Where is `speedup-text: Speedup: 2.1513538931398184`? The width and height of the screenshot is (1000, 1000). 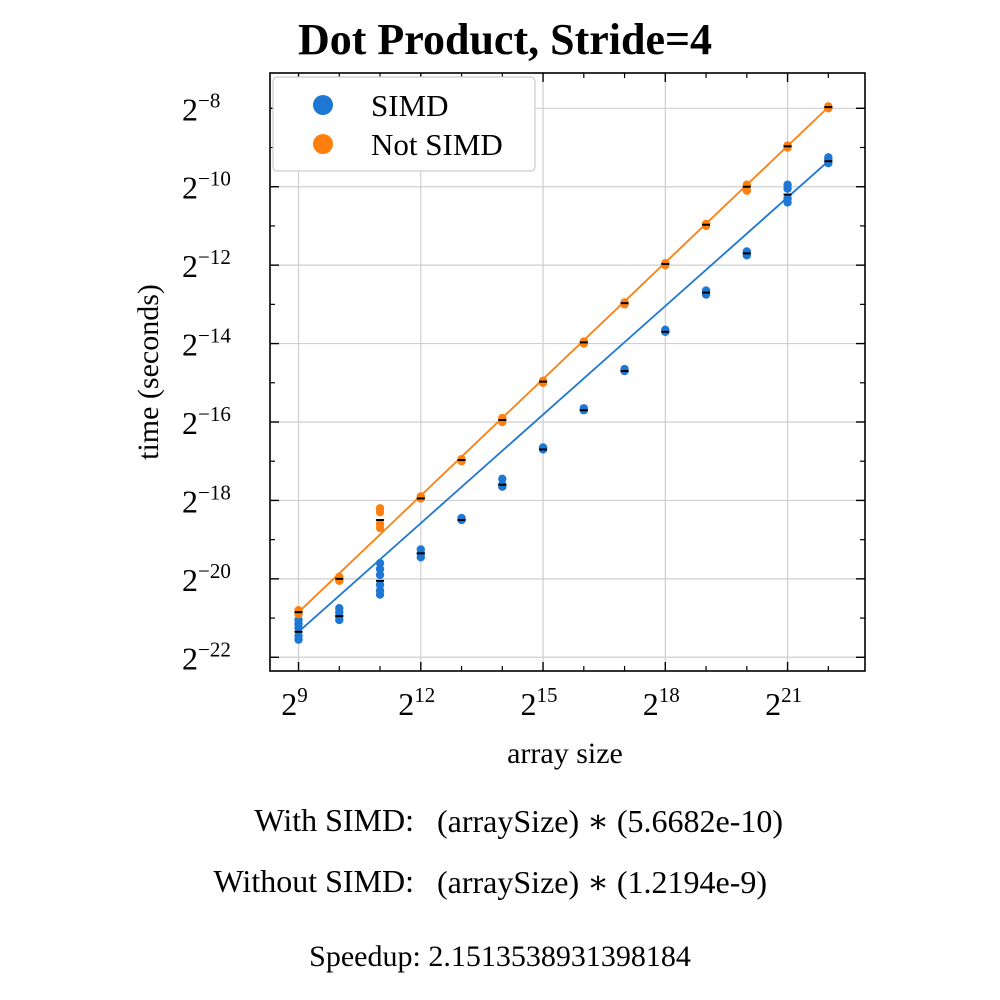 speedup-text: Speedup: 2.1513538931398184 is located at coordinates (500, 956).